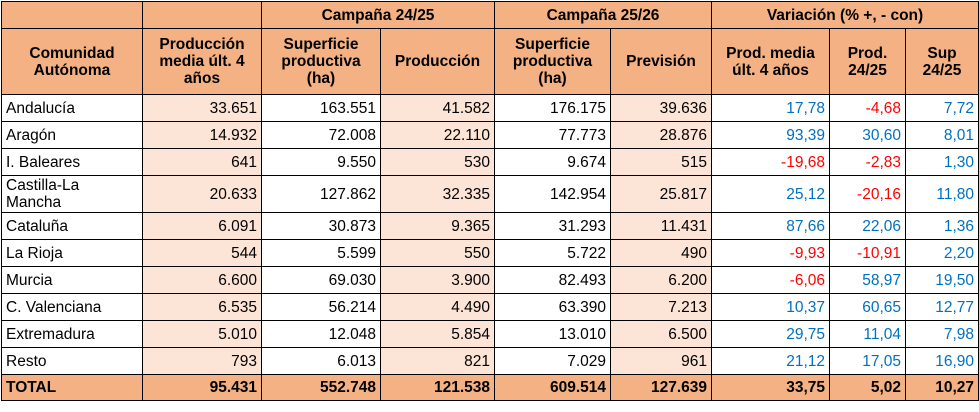  What do you see at coordinates (867, 361) in the screenshot?
I see `variation-prod-cell: 17,05` at bounding box center [867, 361].